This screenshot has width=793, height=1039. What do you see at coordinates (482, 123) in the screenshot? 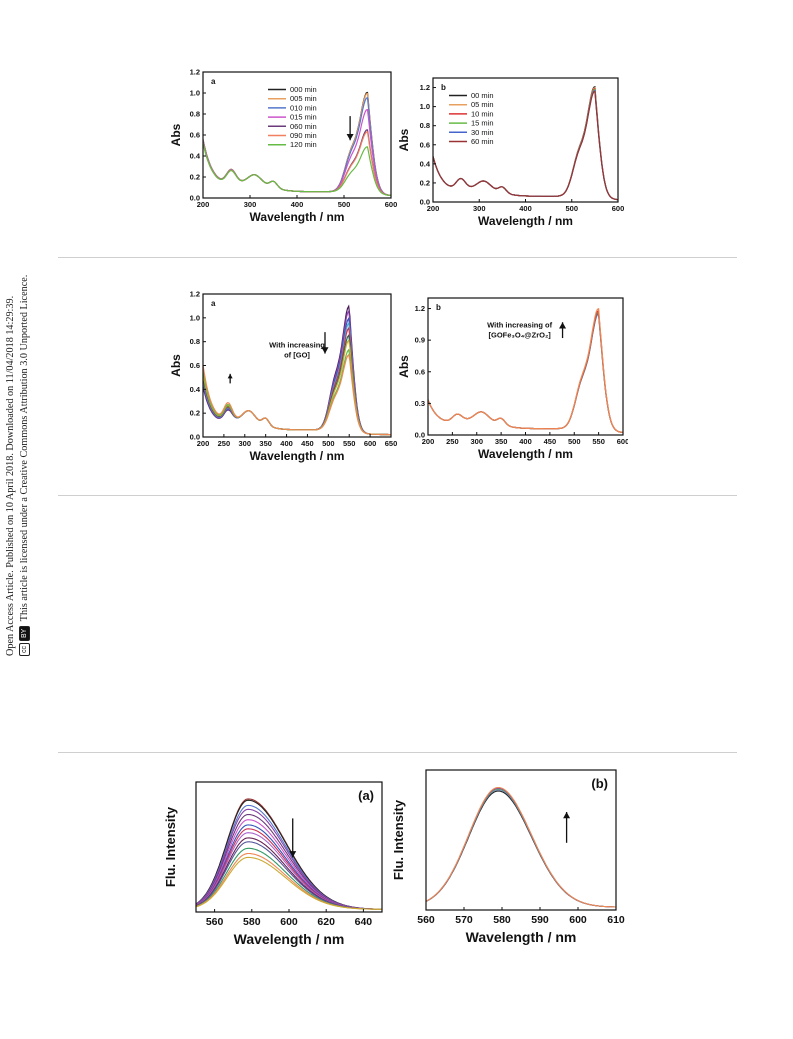
I see `legend-label: 15 min` at bounding box center [482, 123].